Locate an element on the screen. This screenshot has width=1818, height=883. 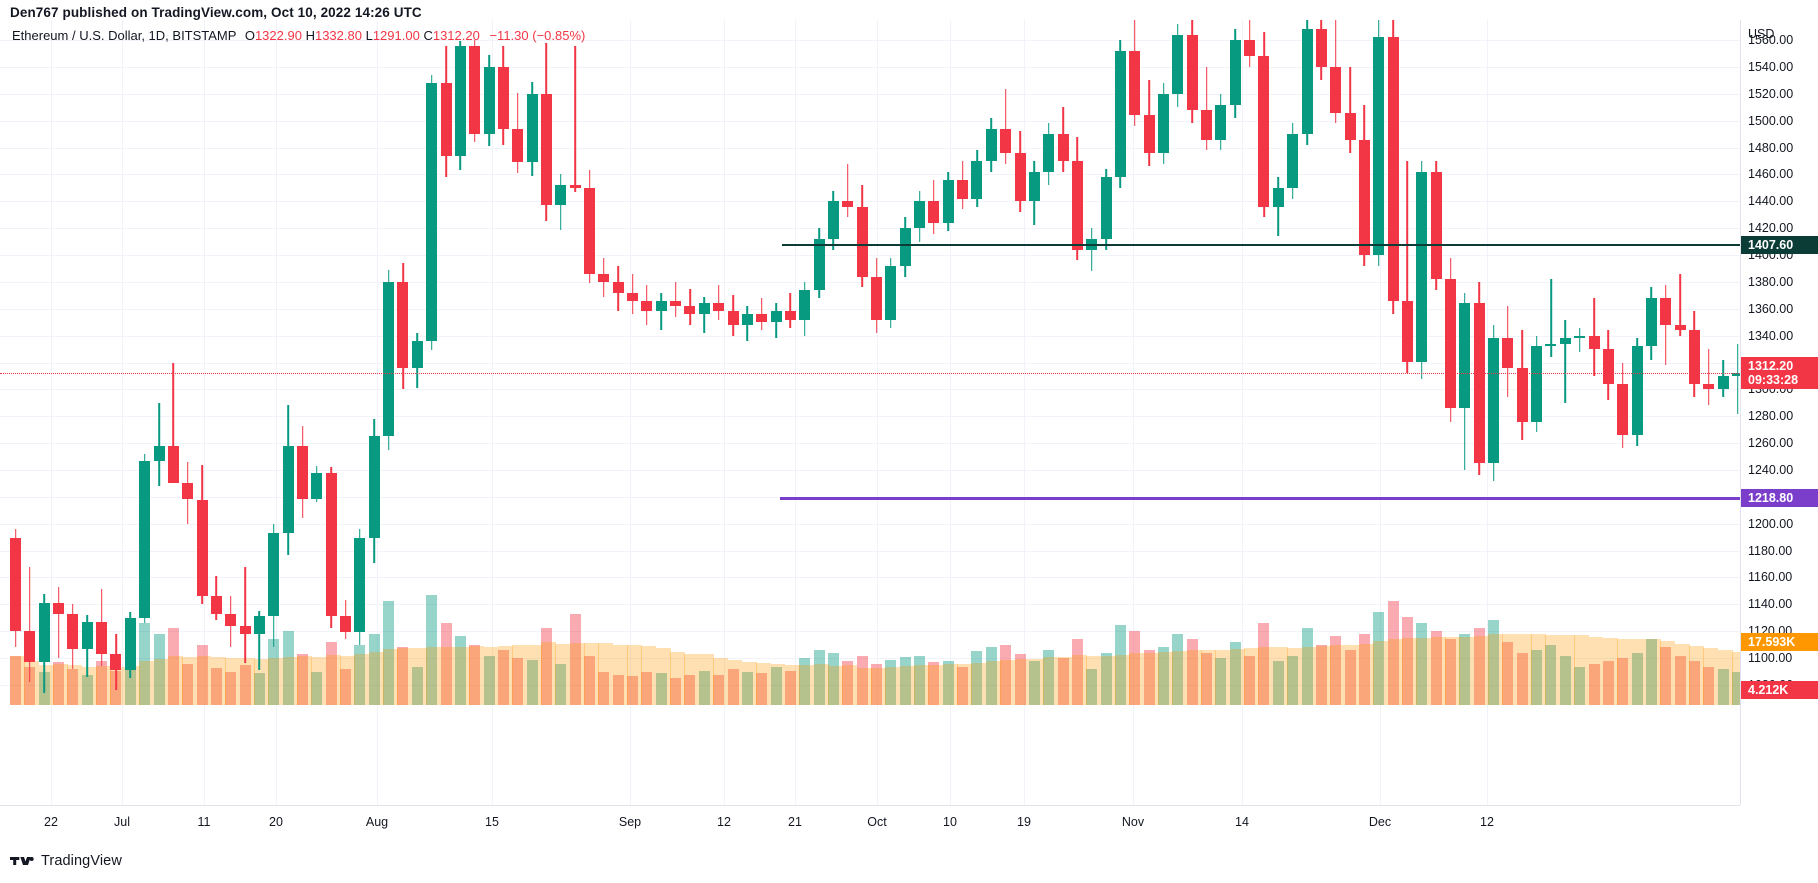
volume-ma-tag: 17.593K is located at coordinates (1779, 641).